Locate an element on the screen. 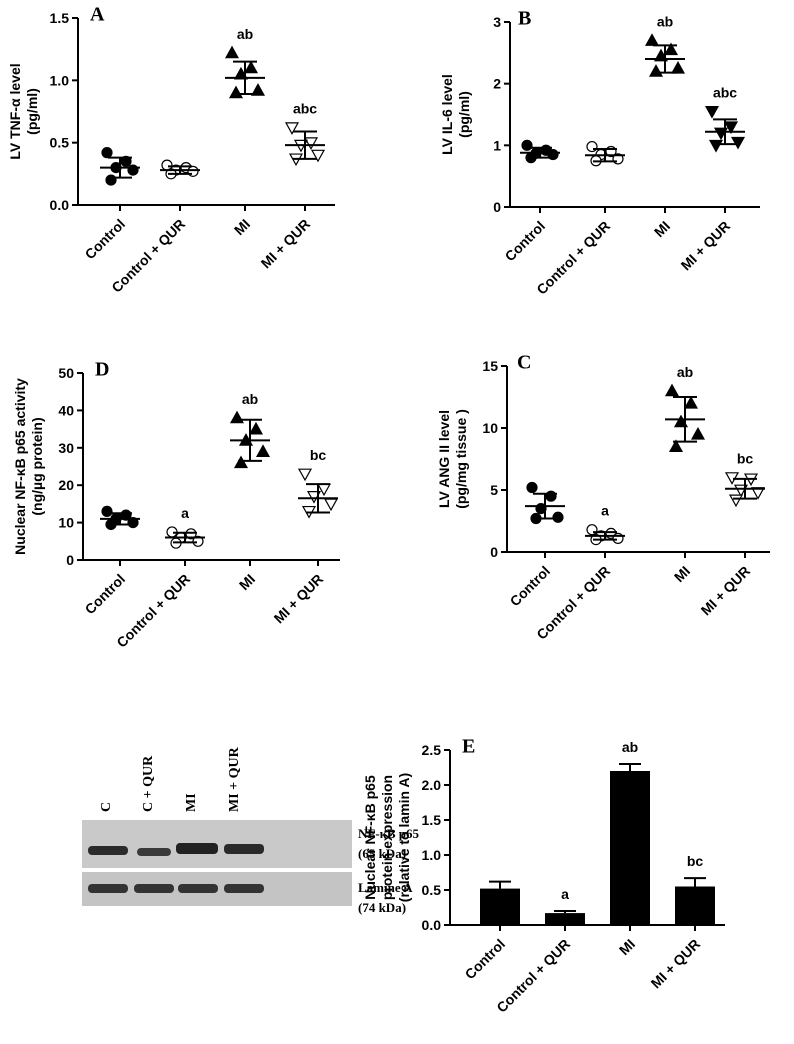 This screenshot has height=1044, width=794. band-label: Lamine A is located at coordinates (385, 887).